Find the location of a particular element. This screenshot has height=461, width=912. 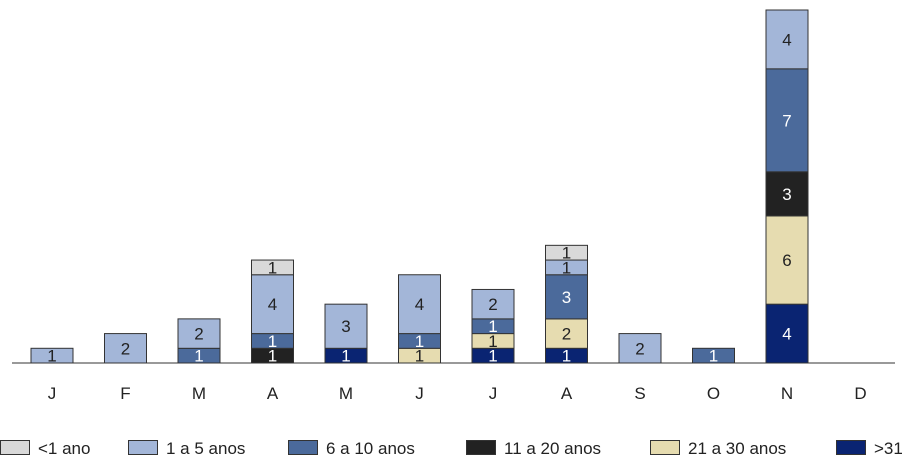

x-tick-label-5: M is located at coordinates (346, 393).